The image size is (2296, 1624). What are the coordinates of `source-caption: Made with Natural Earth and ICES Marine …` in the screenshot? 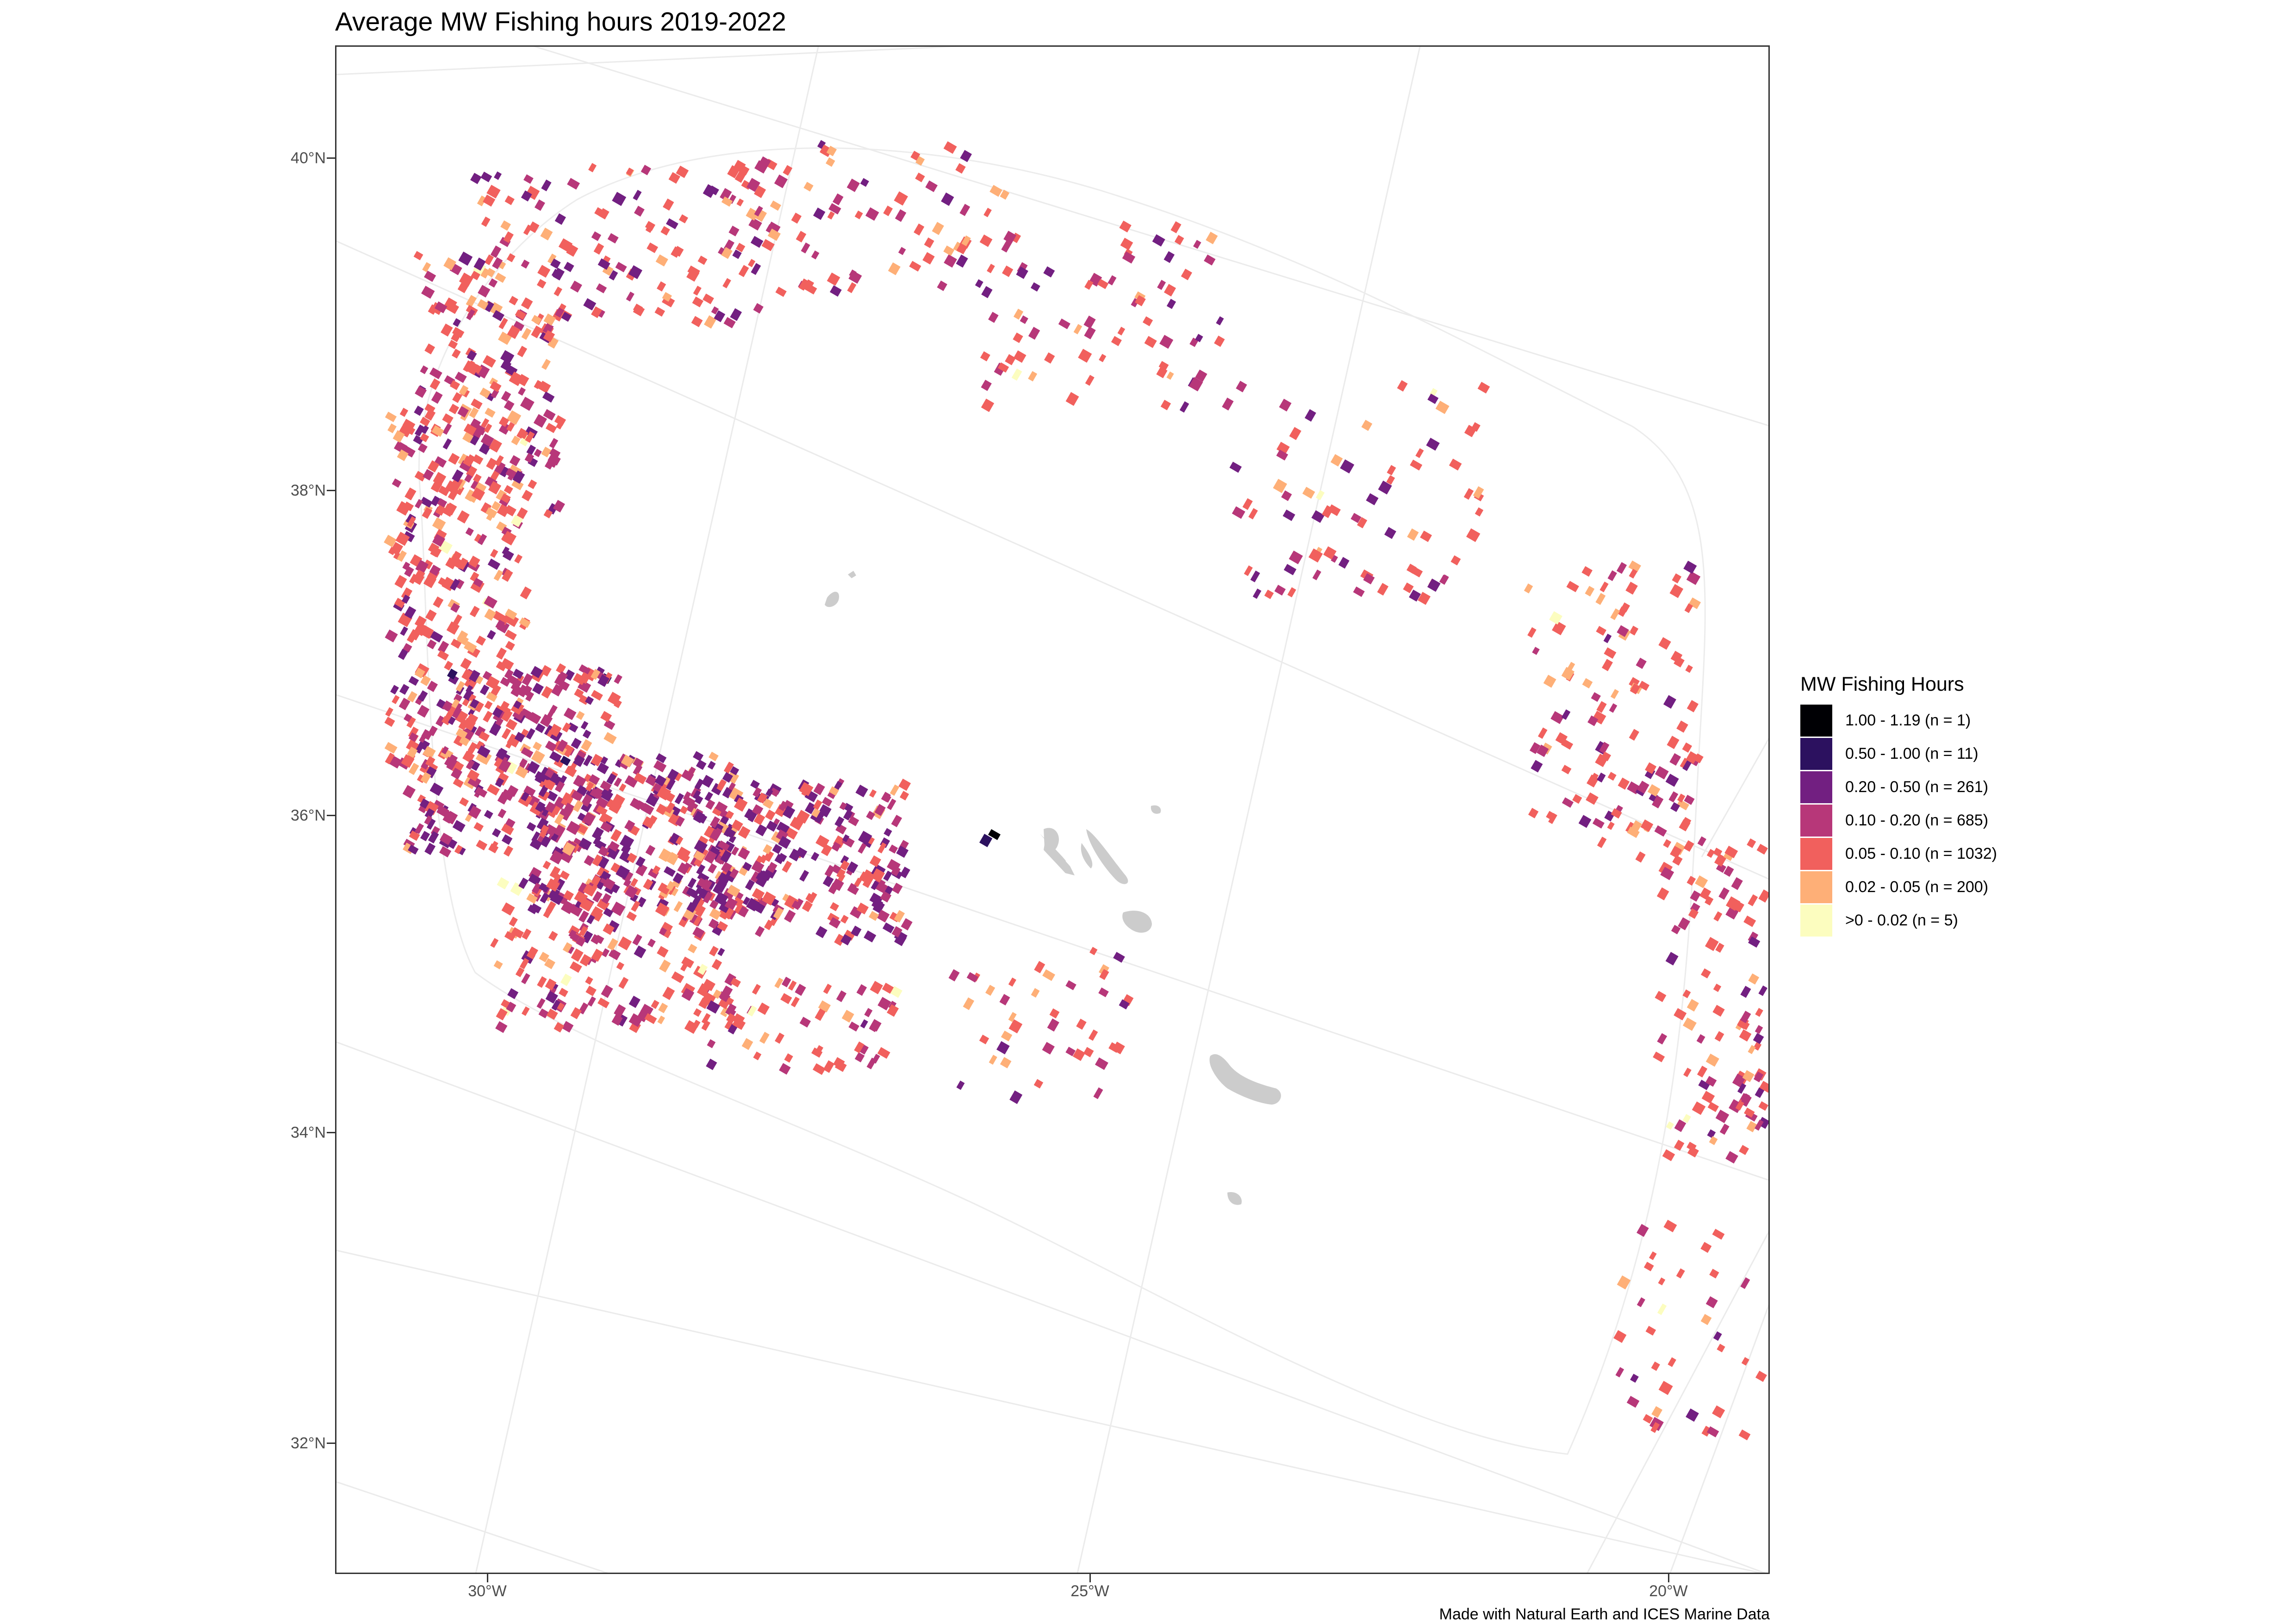 It's located at (1604, 1614).